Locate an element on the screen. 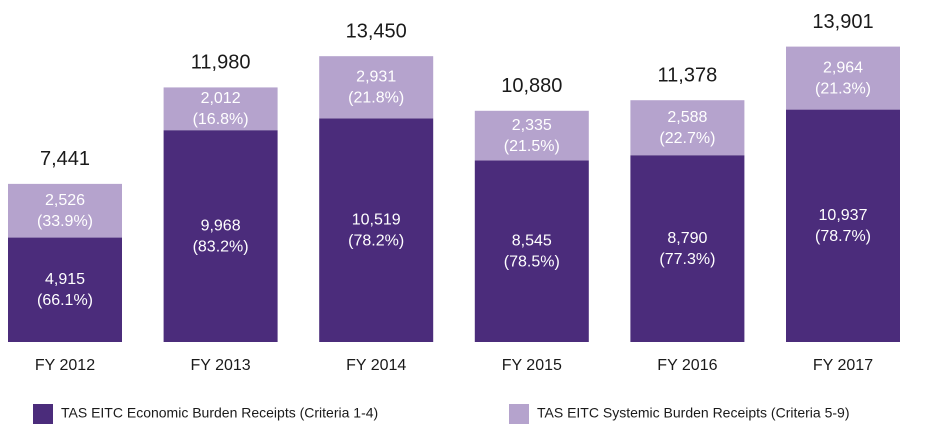  percent-label: (78.7%) is located at coordinates (843, 236).